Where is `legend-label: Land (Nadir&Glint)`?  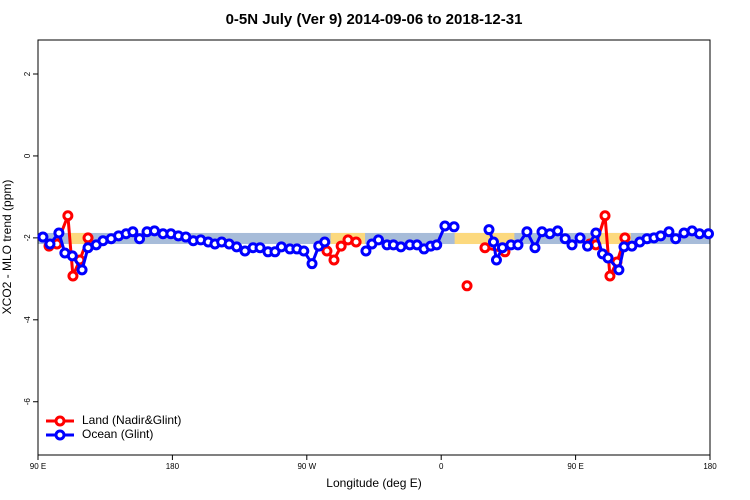
legend-label: Land (Nadir&Glint) is located at coordinates (131, 420).